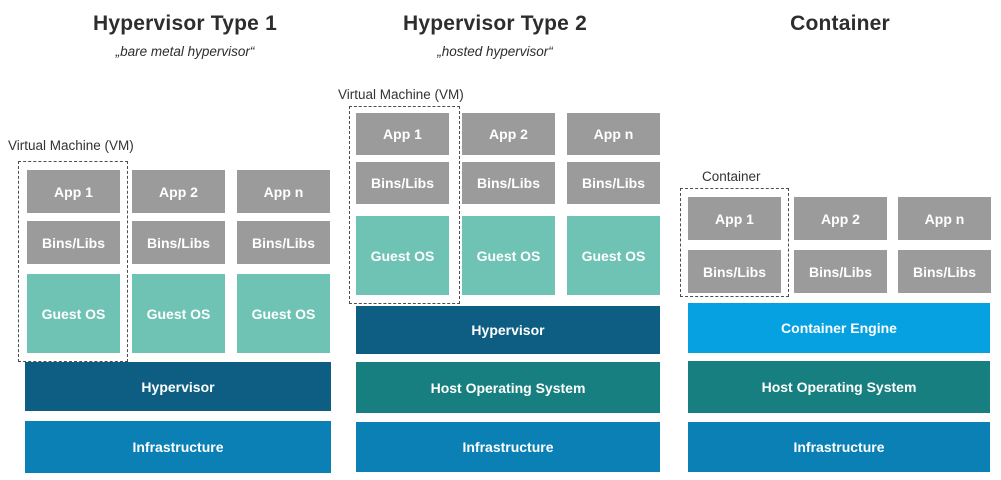 Image resolution: width=1001 pixels, height=480 pixels. I want to click on vm-group-label-hv1: Virtual Machine (VM), so click(71, 145).